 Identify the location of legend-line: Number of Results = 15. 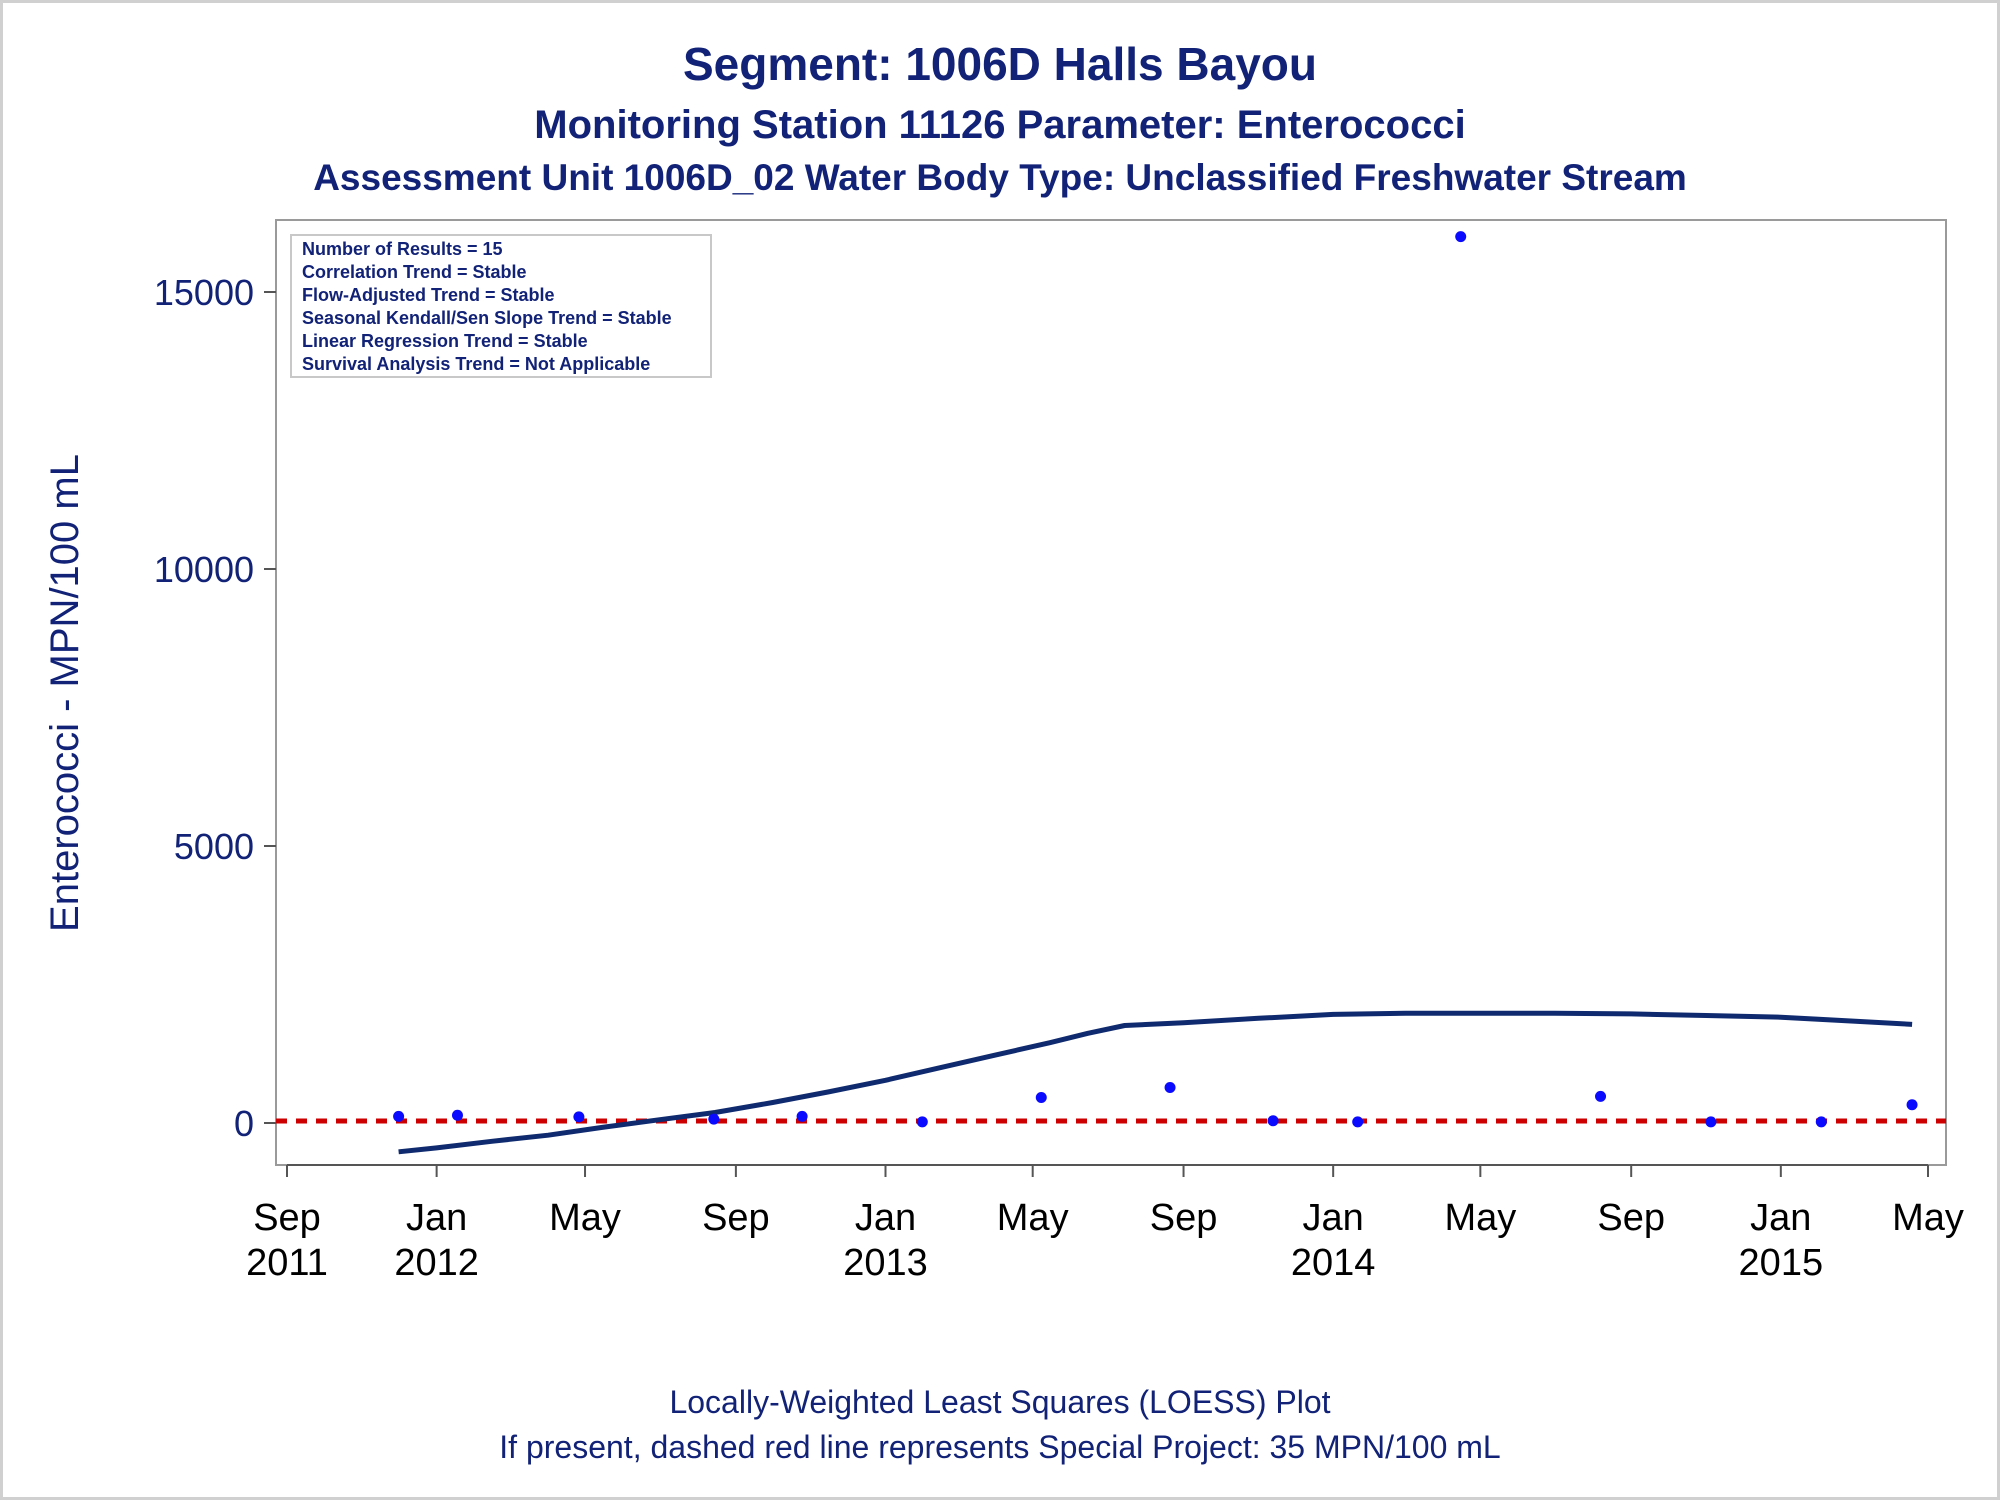
(402, 249).